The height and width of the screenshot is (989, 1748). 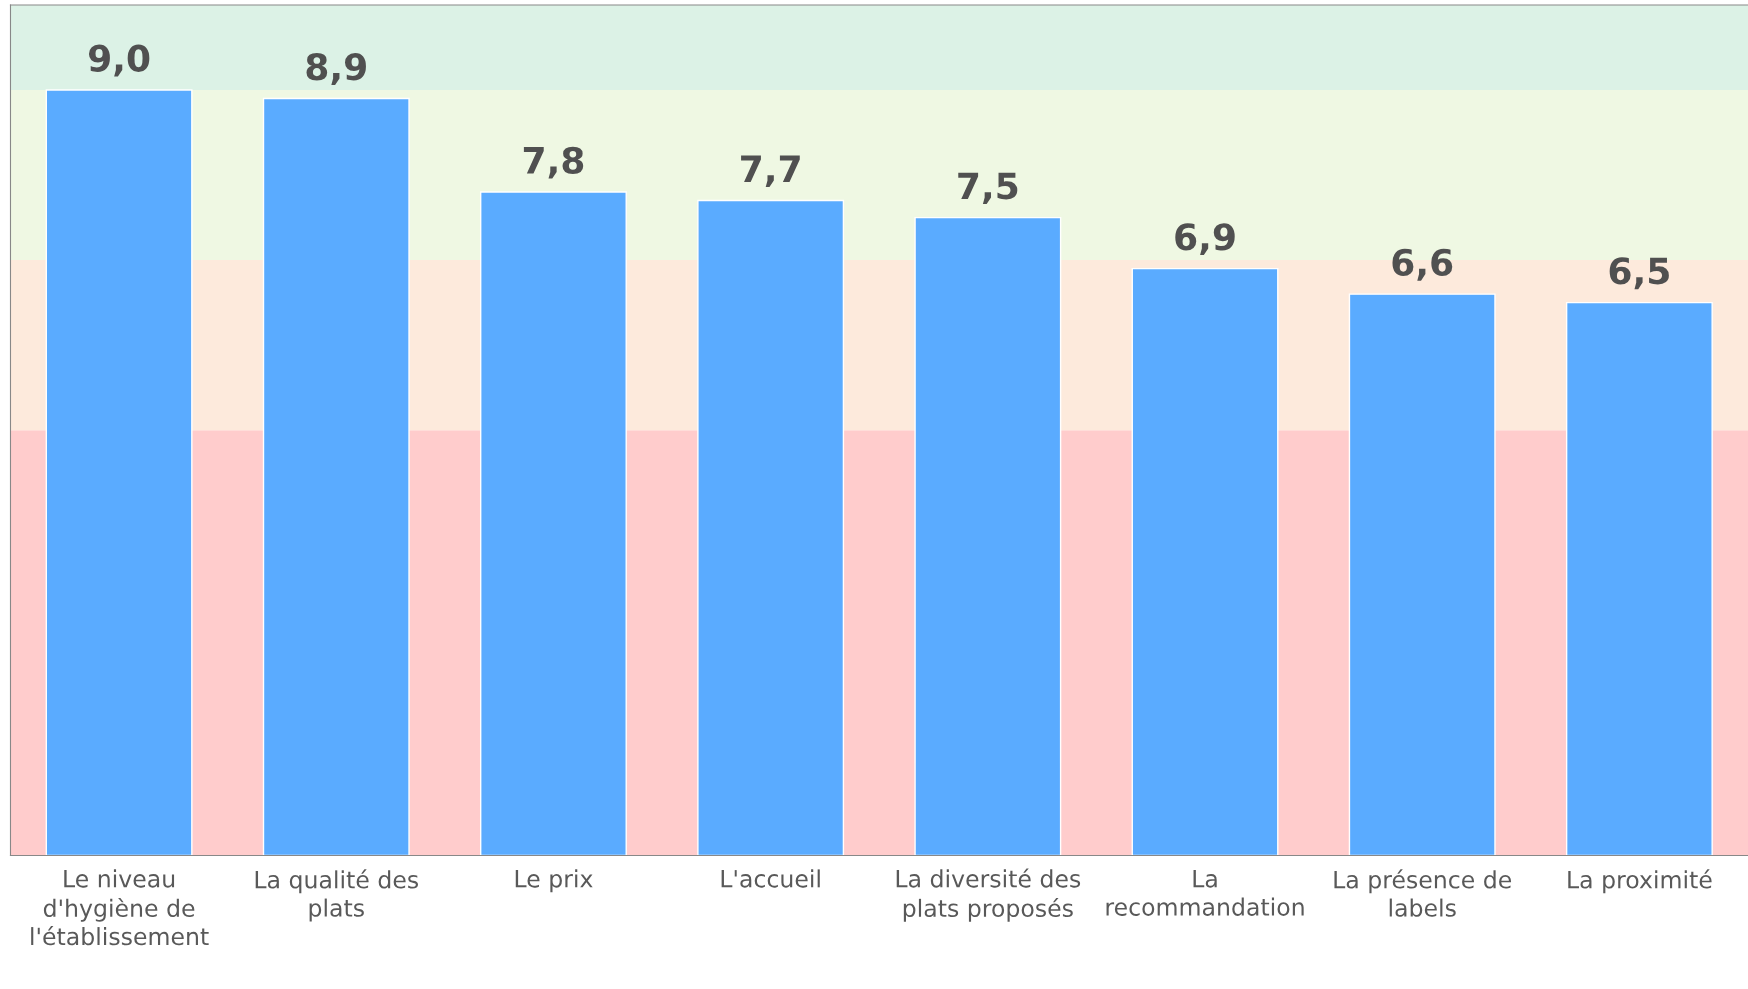 I want to click on x-tick-label: La diversité des plats proposés, so click(x=988, y=895).